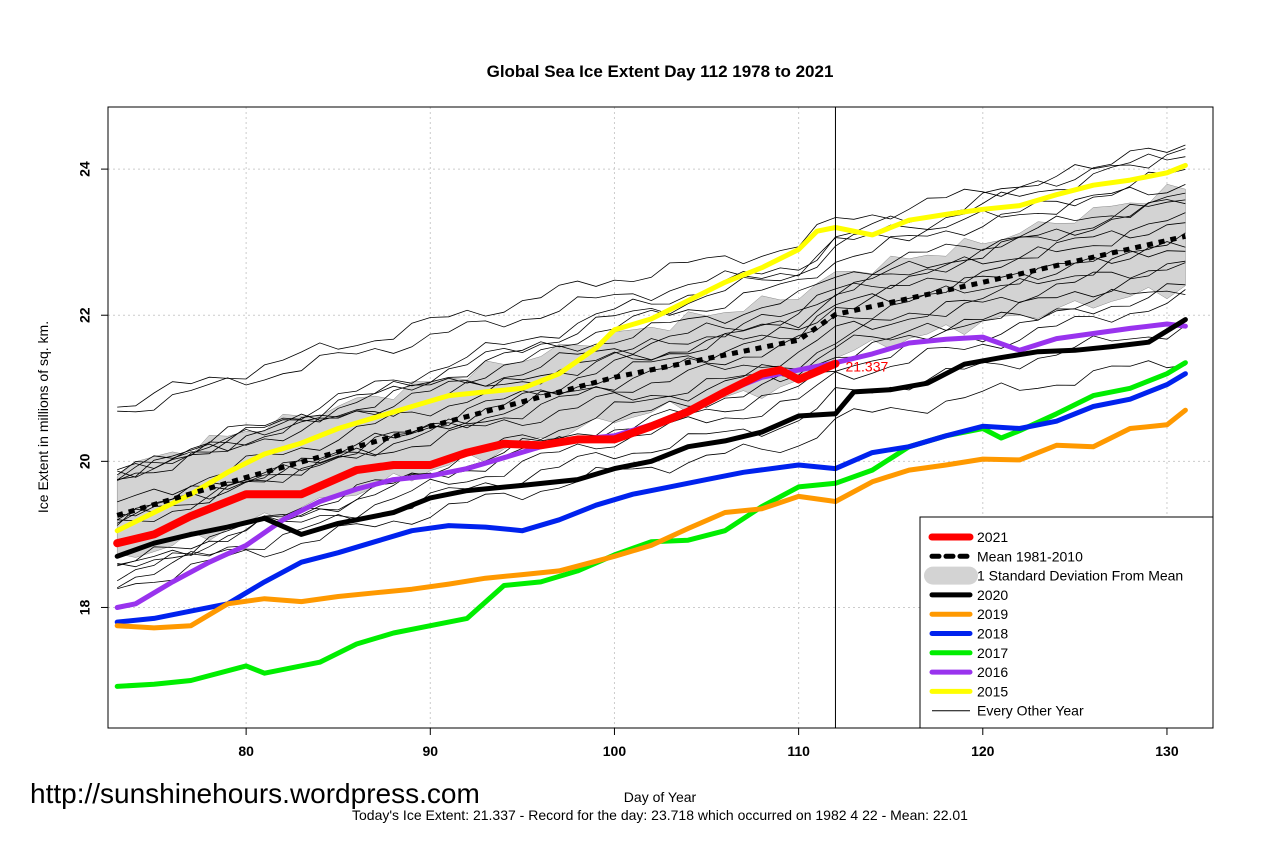  What do you see at coordinates (85, 461) in the screenshot?
I see `y-tick-label: 20` at bounding box center [85, 461].